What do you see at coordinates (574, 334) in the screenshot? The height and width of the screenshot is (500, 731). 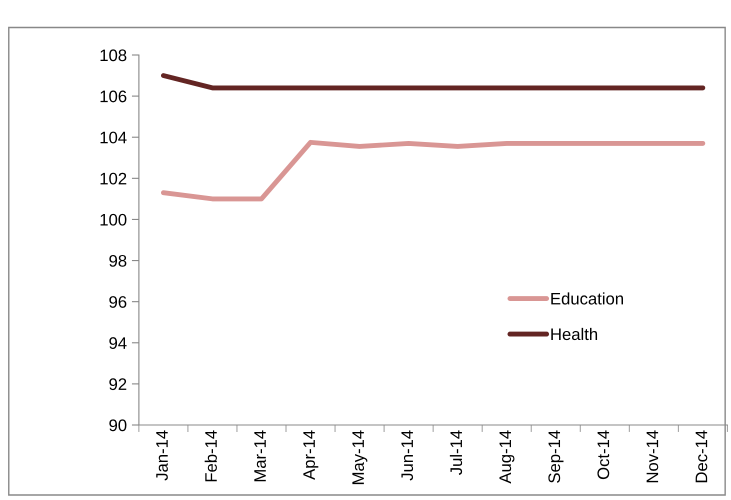 I see `legend-label: Health` at bounding box center [574, 334].